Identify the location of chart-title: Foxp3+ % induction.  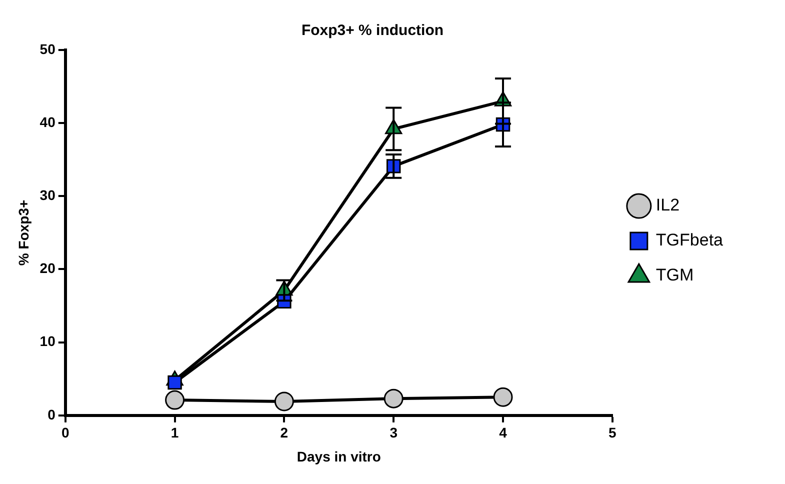
(372, 31).